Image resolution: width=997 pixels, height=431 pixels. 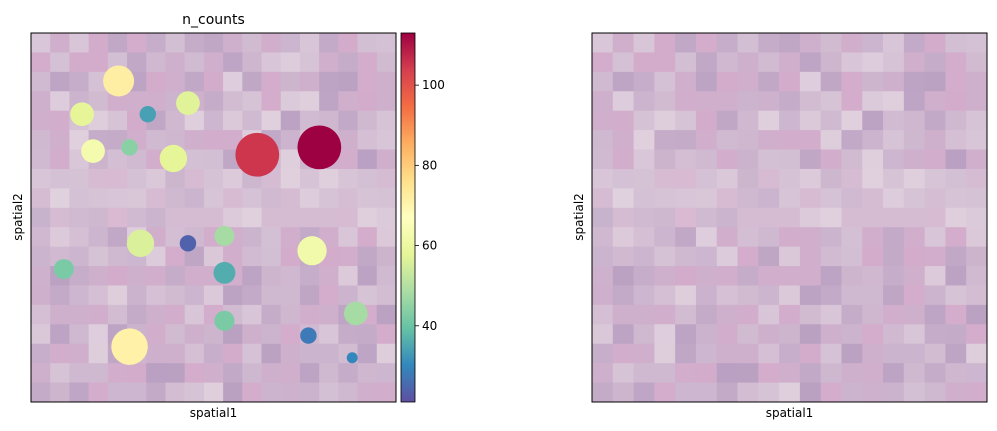 I want to click on colorbar-tick-label: 40, so click(x=429, y=326).